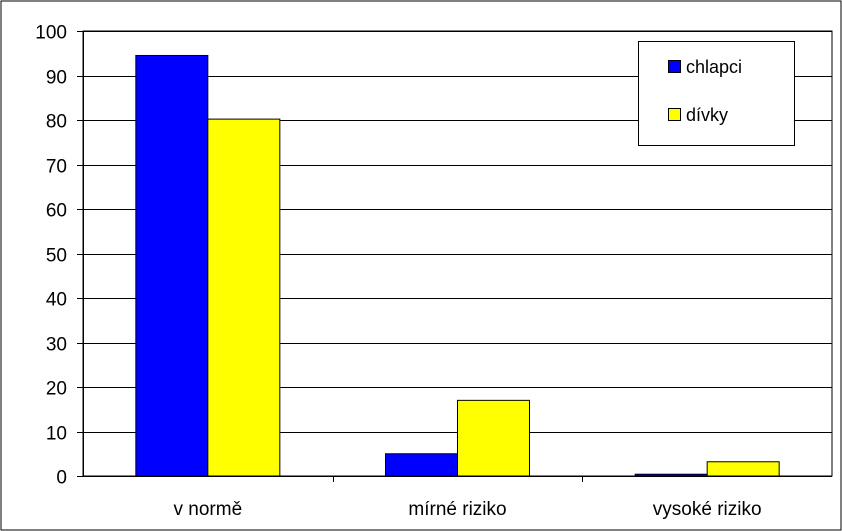  Describe the element at coordinates (457, 509) in the screenshot. I see `x-category-label: mírné riziko` at that location.